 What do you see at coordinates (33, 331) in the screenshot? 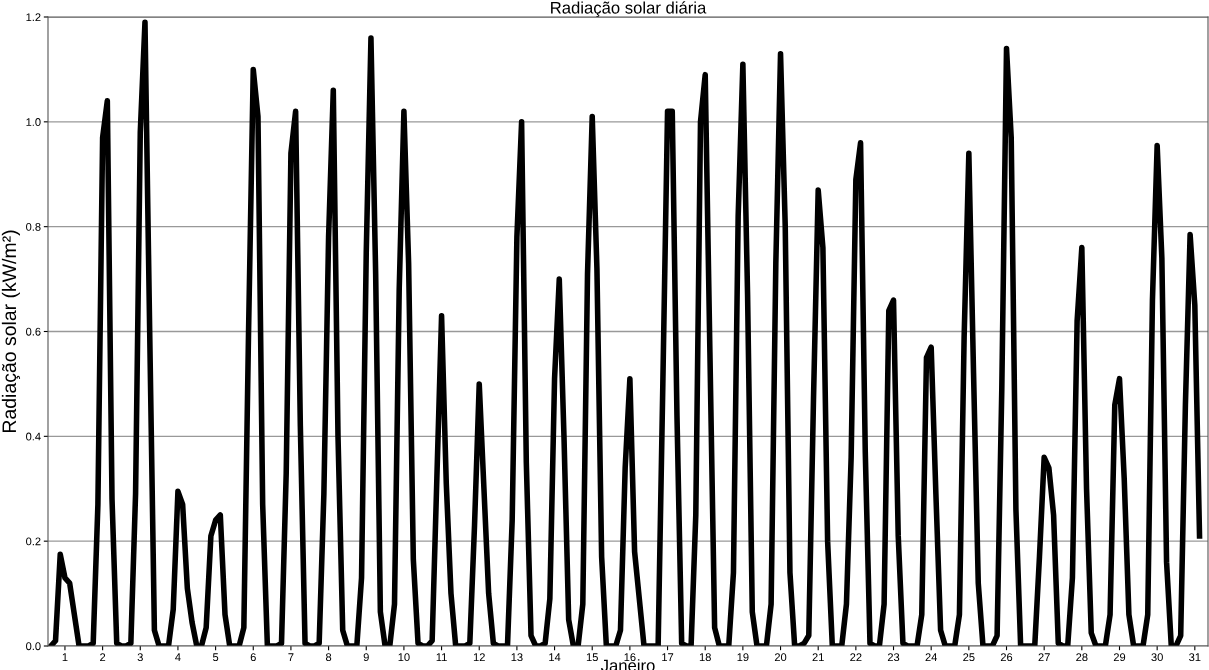
I see `y-tick-label: 0.6` at bounding box center [33, 331].